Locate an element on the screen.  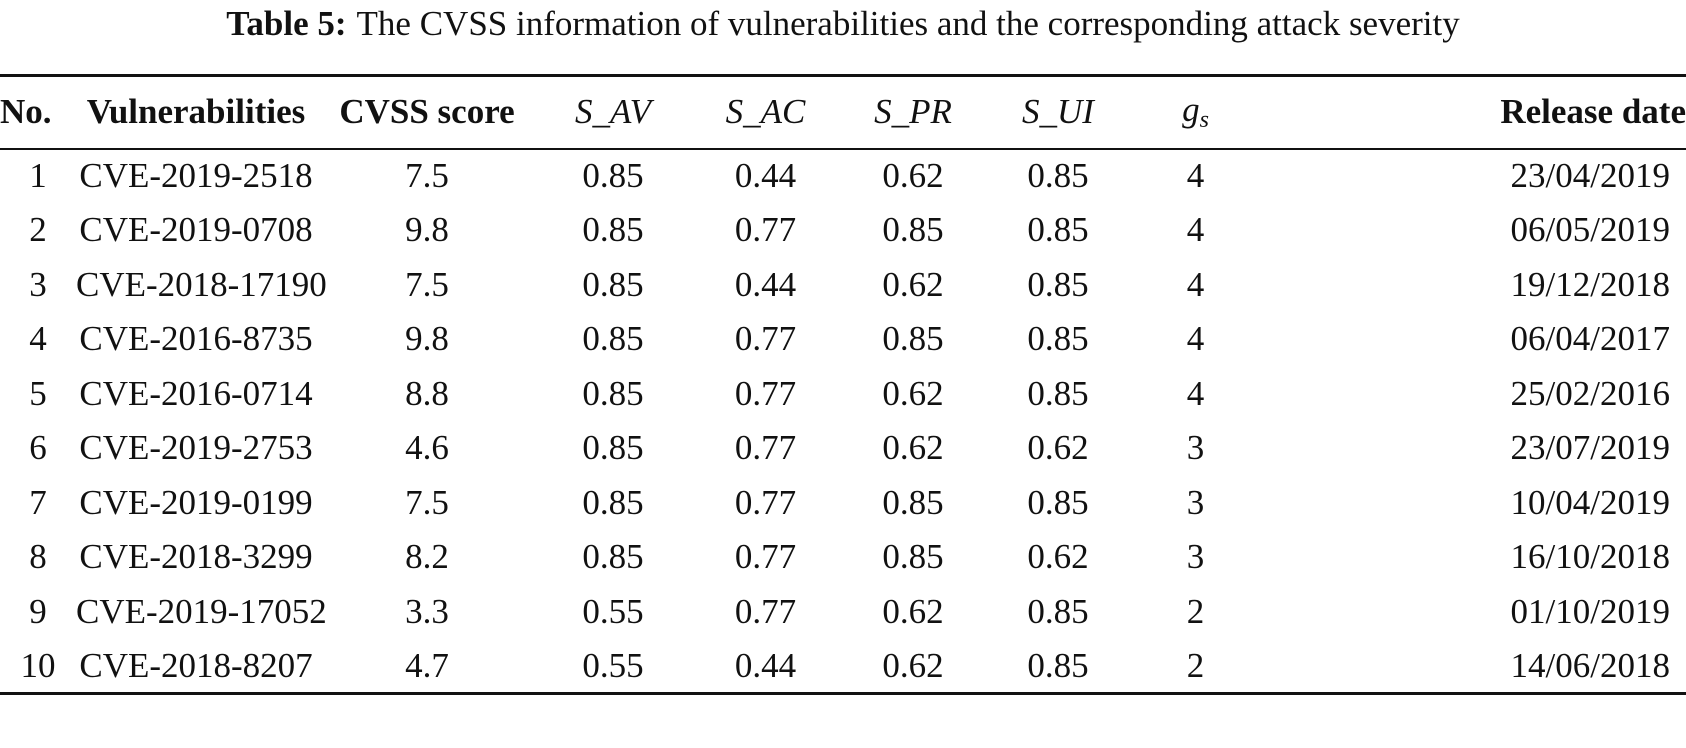
cell-no: 6 is located at coordinates (38, 448).